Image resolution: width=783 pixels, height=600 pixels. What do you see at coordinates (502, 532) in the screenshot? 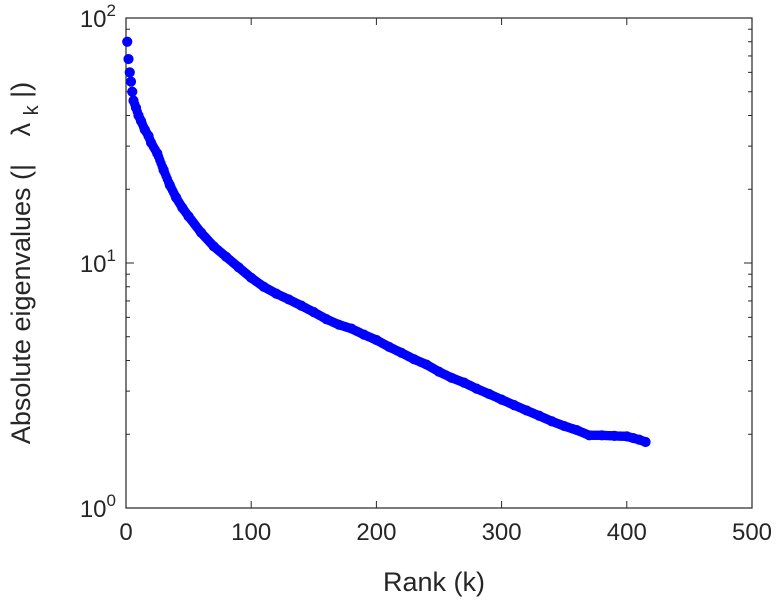
I see `x-tick-label: 300` at bounding box center [502, 532].